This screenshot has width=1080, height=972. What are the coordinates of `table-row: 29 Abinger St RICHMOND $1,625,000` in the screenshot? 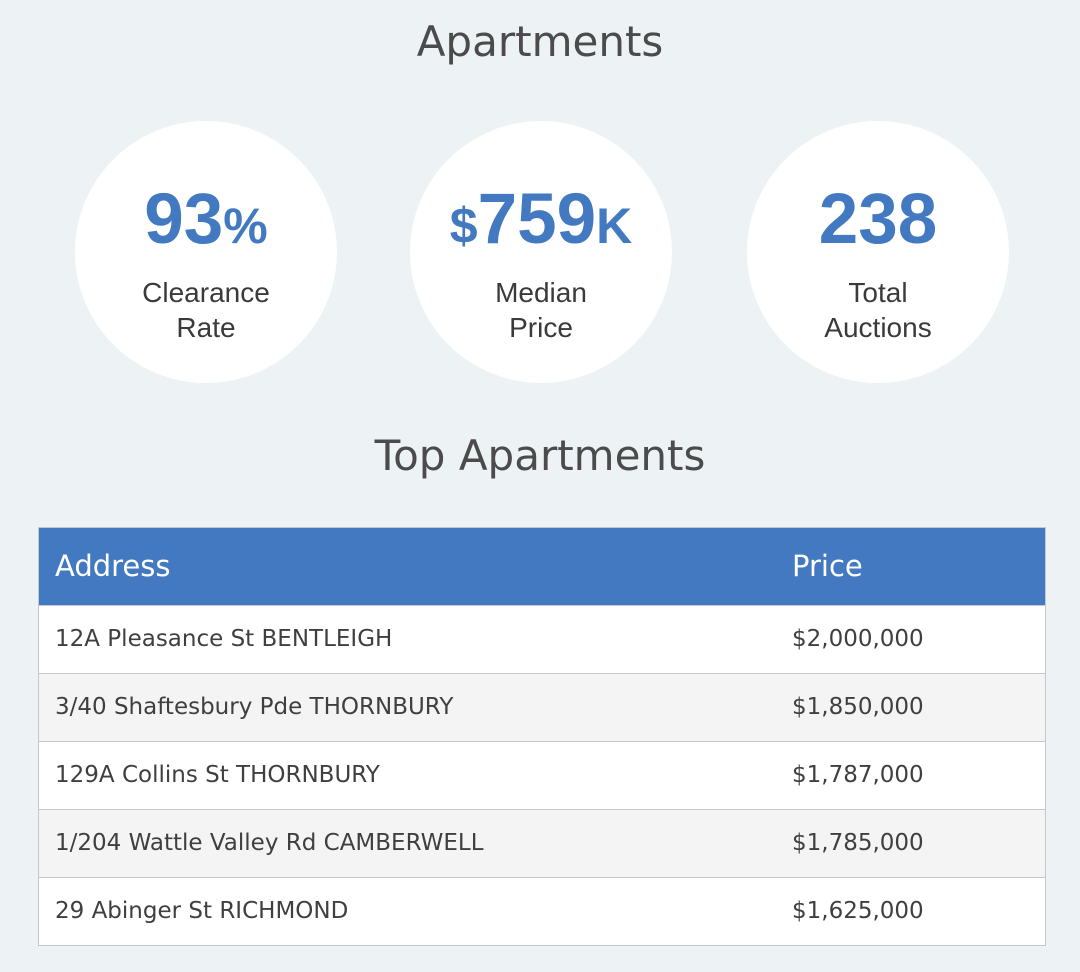 It's located at (542, 911).